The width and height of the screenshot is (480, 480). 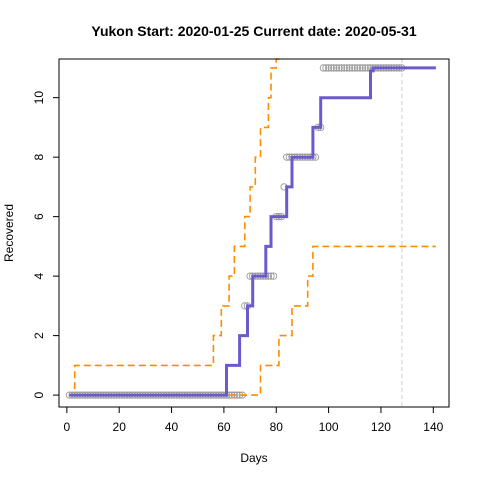 What do you see at coordinates (224, 427) in the screenshot?
I see `x-tick-label: 60` at bounding box center [224, 427].